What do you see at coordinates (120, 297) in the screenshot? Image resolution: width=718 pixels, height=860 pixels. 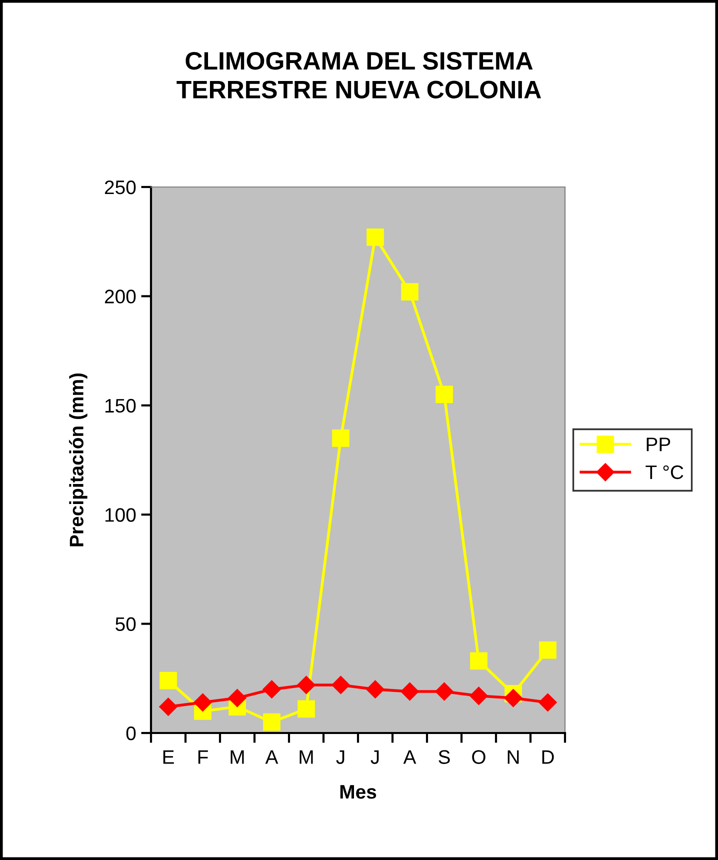 I see `y-tick-label: 200` at bounding box center [120, 297].